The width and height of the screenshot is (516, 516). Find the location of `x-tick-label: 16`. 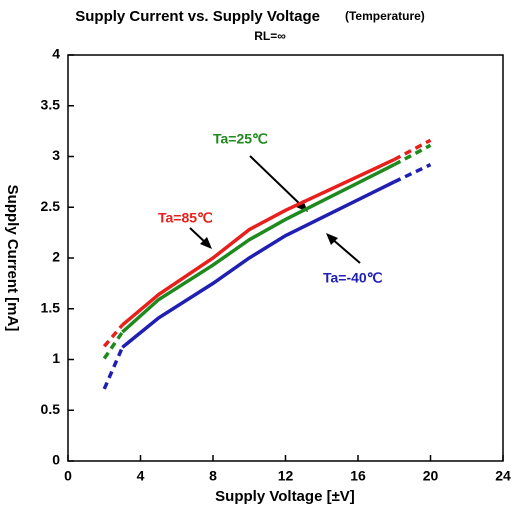

x-tick-label: 16 is located at coordinates (358, 476).